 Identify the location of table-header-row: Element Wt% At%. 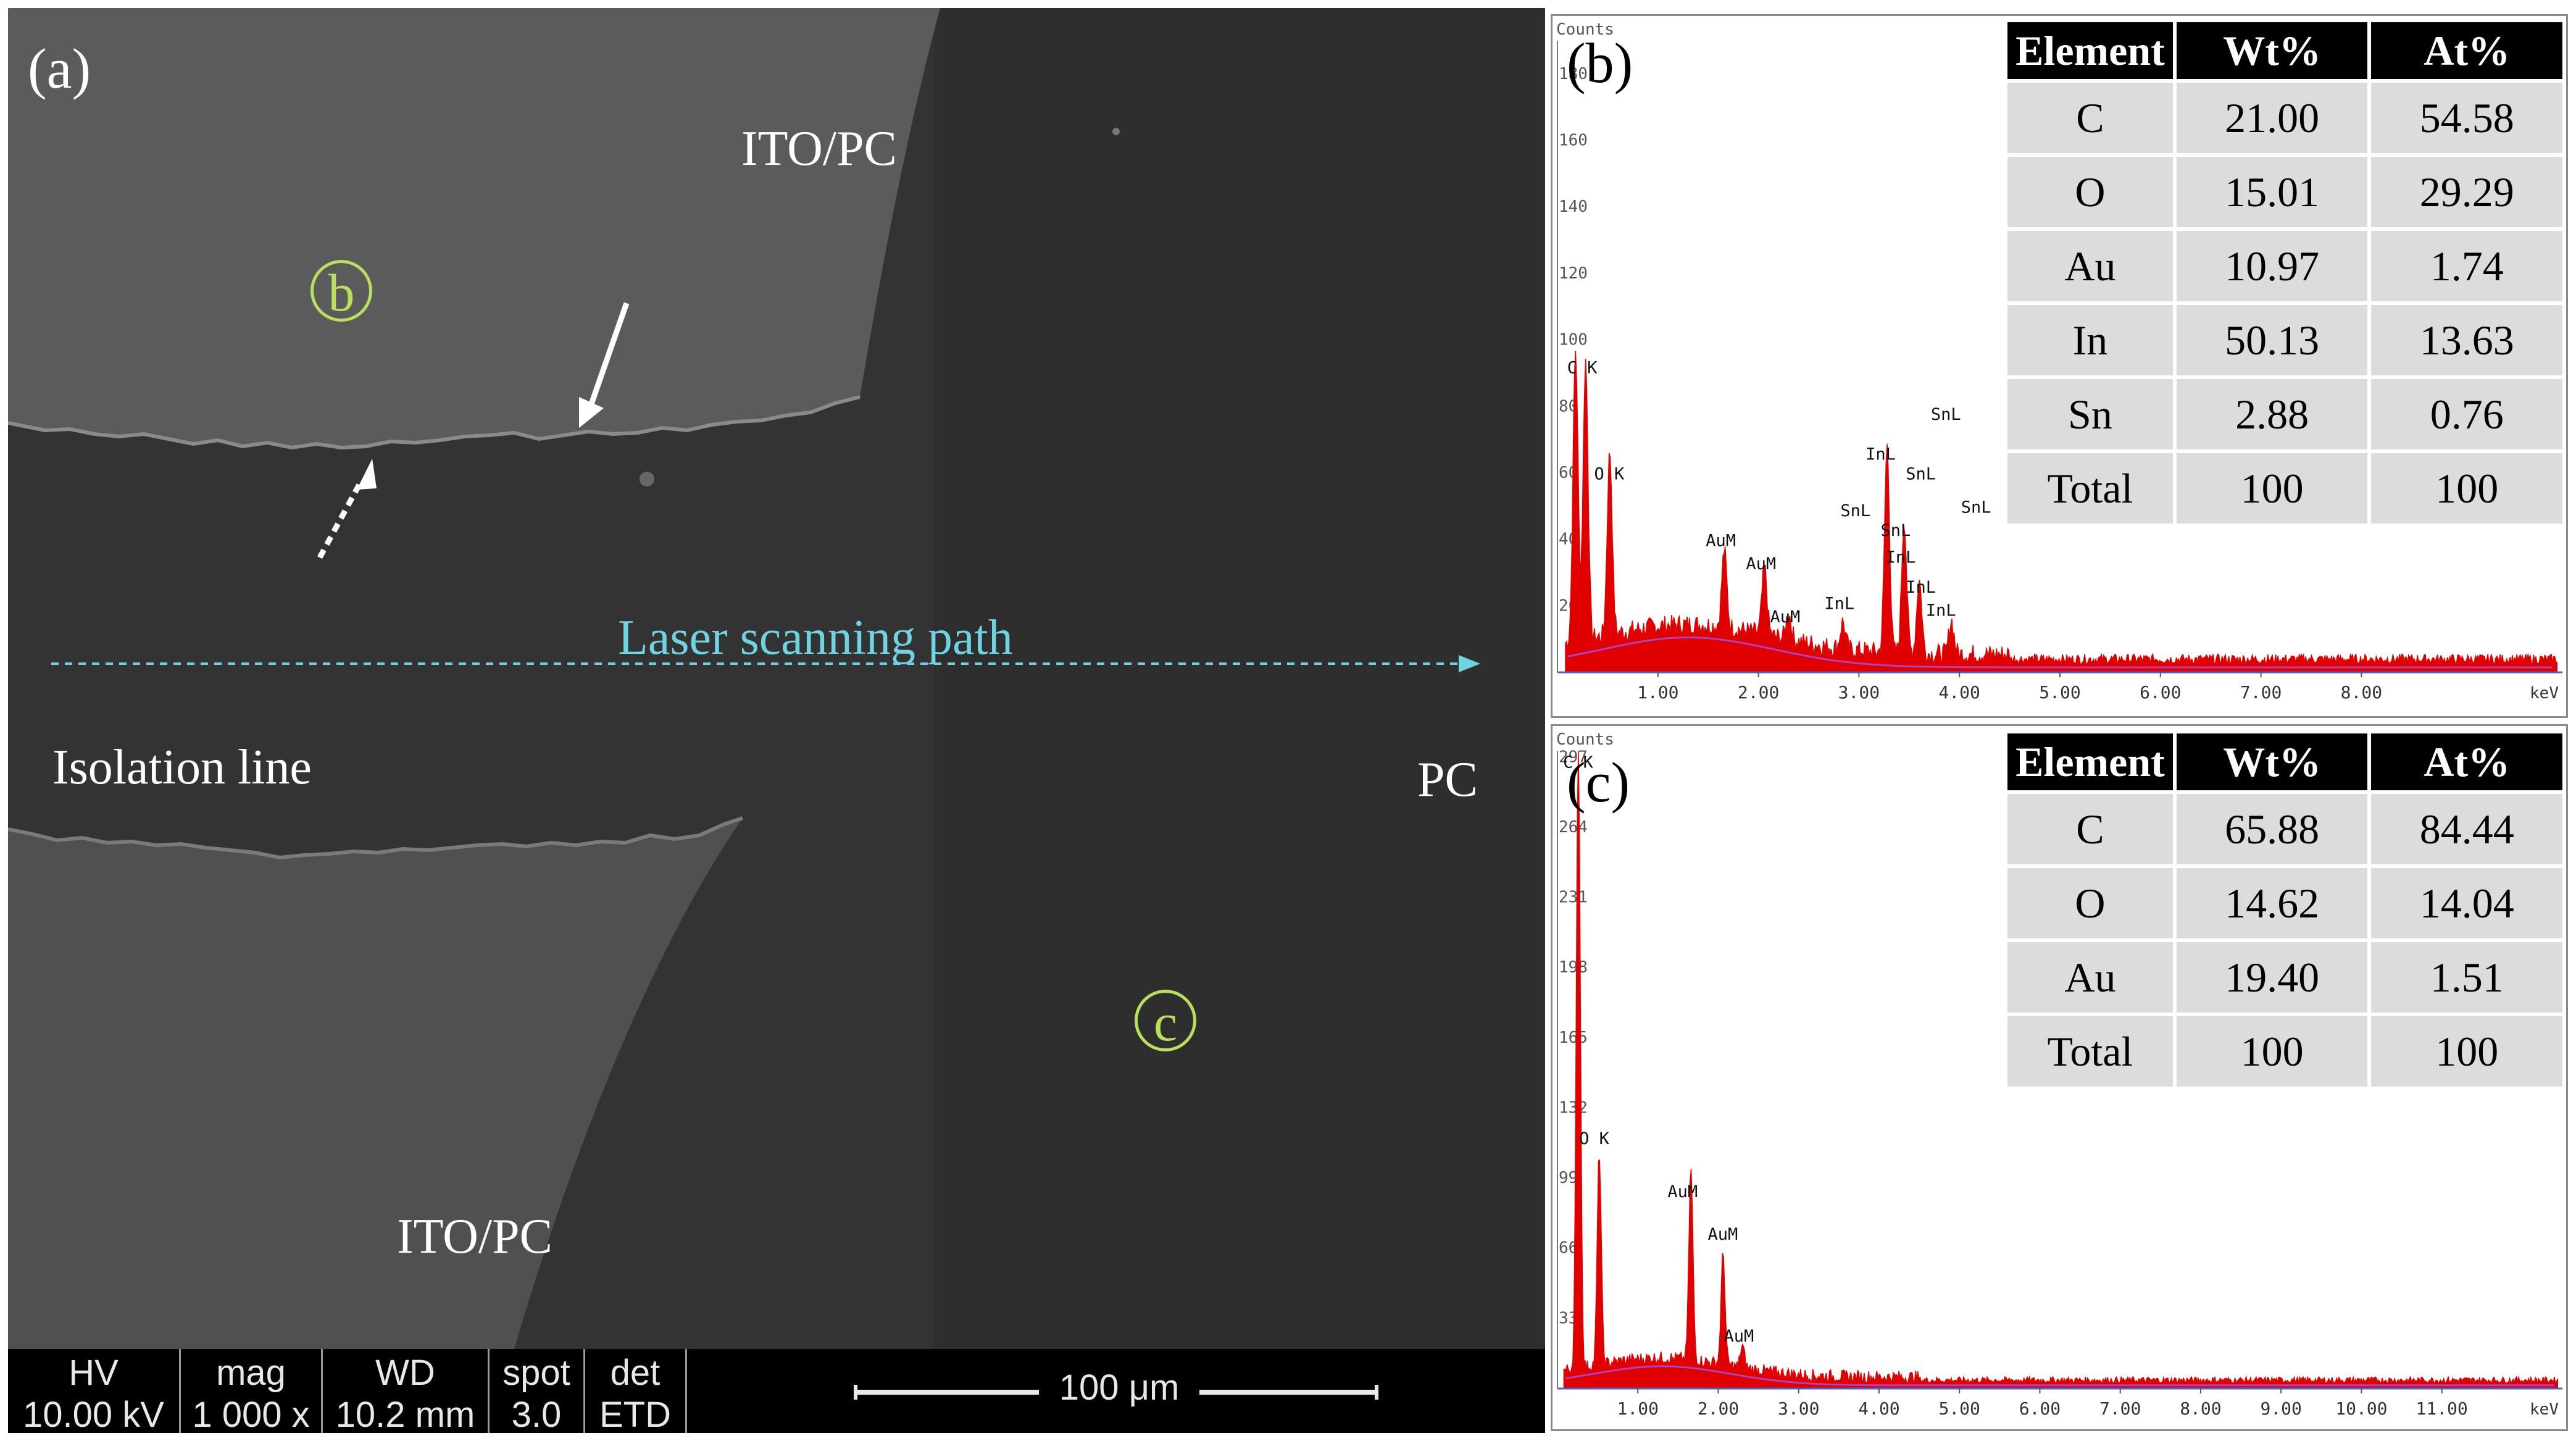
(2284, 50).